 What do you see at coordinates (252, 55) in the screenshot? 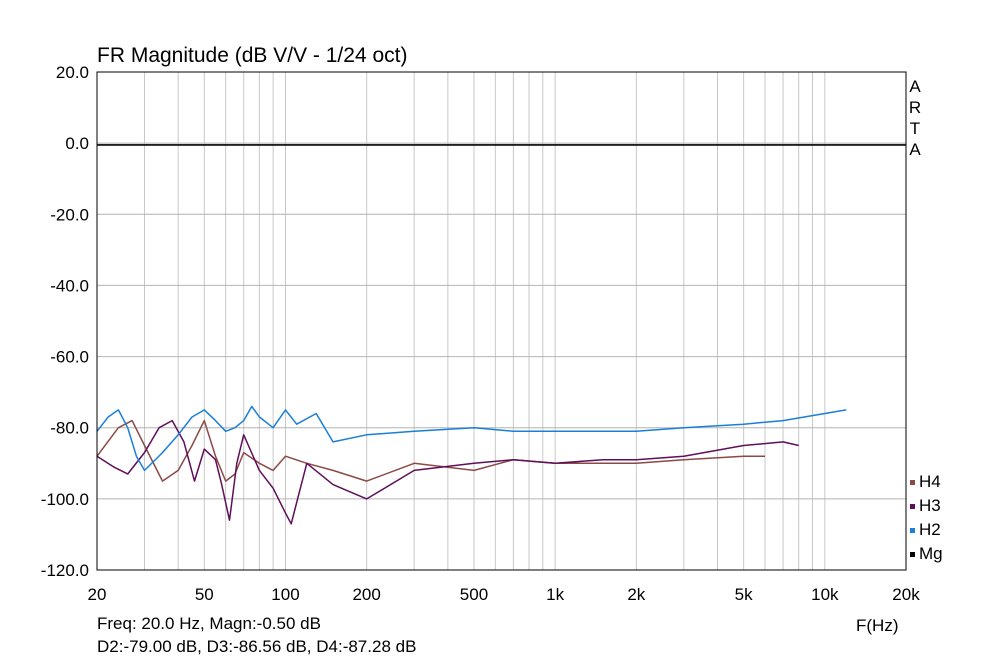
I see `chart-title: FR Magnitude (dB V/V - 1/24 oct)` at bounding box center [252, 55].